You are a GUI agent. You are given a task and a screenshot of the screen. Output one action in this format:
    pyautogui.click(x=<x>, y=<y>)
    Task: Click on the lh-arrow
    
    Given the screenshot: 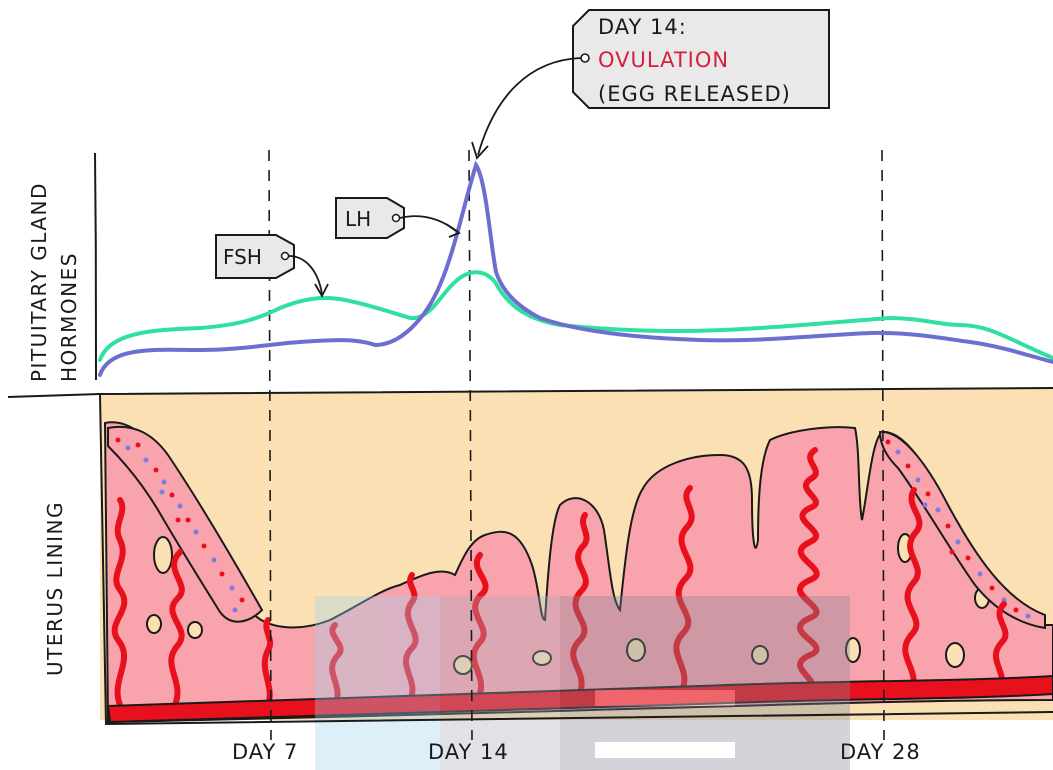 What is the action you would take?
    pyautogui.click(x=429, y=224)
    